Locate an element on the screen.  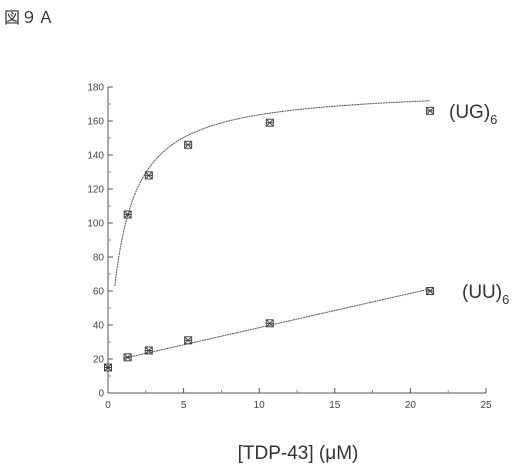
y-tick-label: 40 is located at coordinates (99, 326).